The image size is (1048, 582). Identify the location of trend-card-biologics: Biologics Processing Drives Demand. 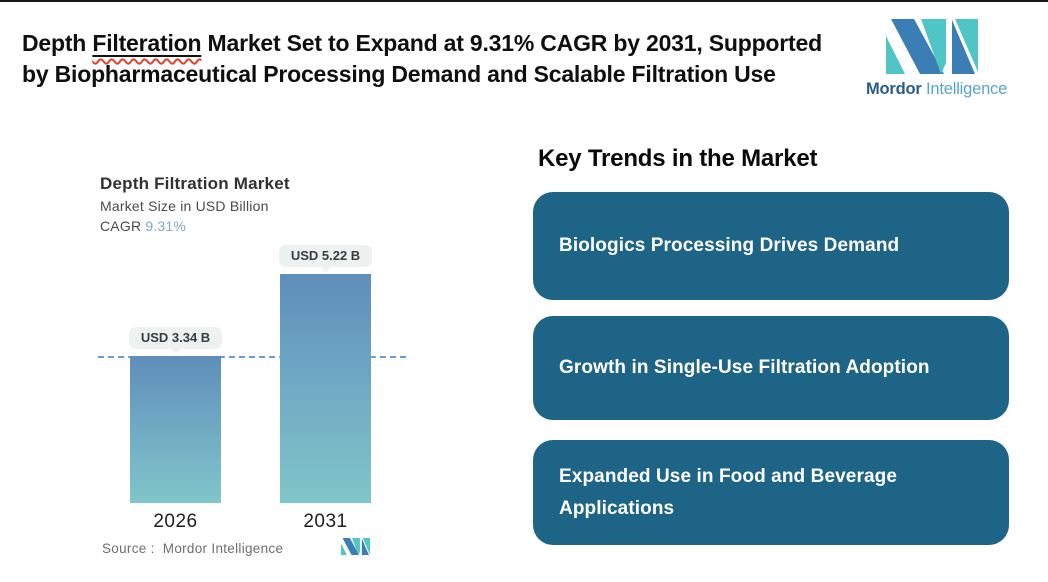
(771, 246).